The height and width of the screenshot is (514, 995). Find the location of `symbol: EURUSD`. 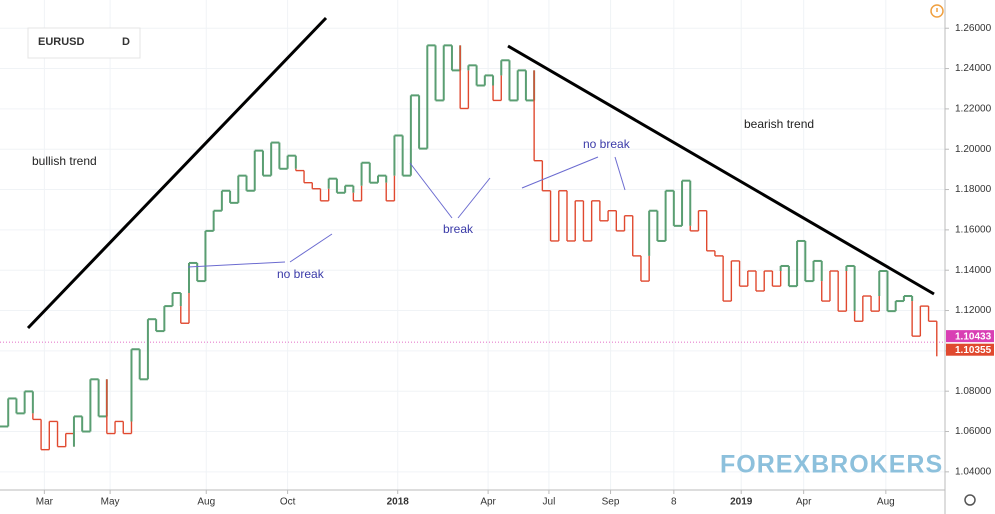

symbol: EURUSD is located at coordinates (61, 42).